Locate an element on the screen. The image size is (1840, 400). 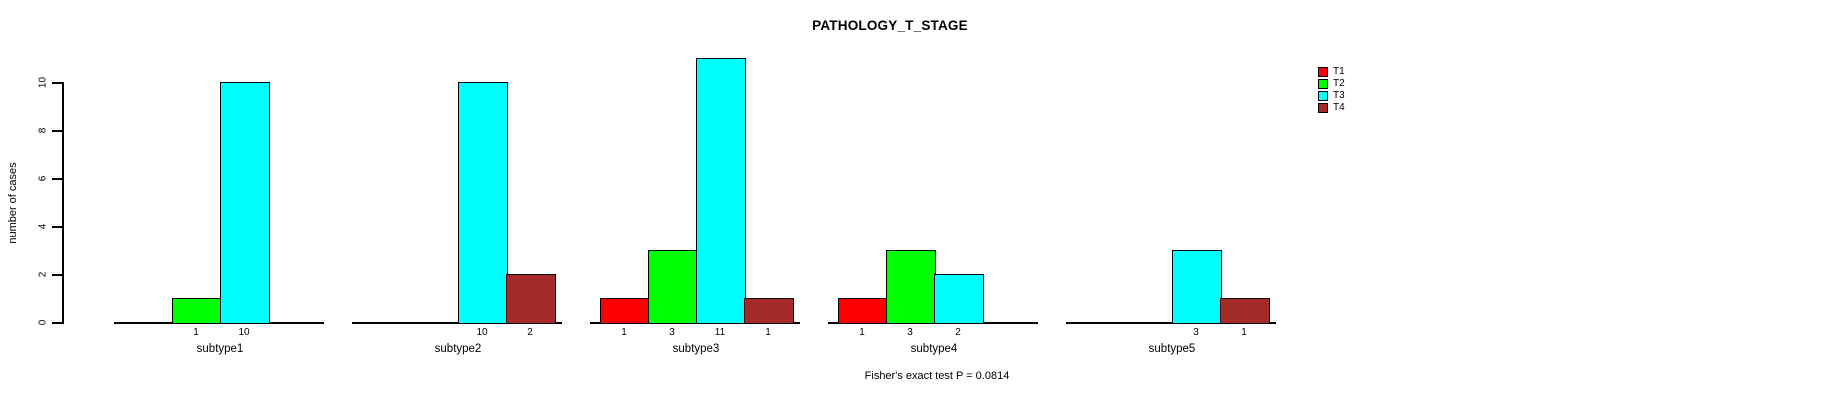
y-tick-label: 6 is located at coordinates (43, 178).